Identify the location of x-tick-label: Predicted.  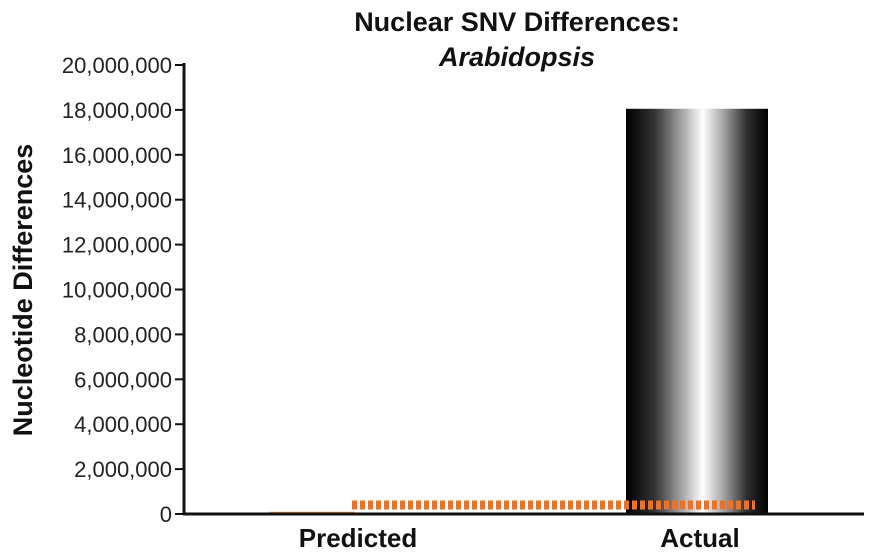
(358, 538).